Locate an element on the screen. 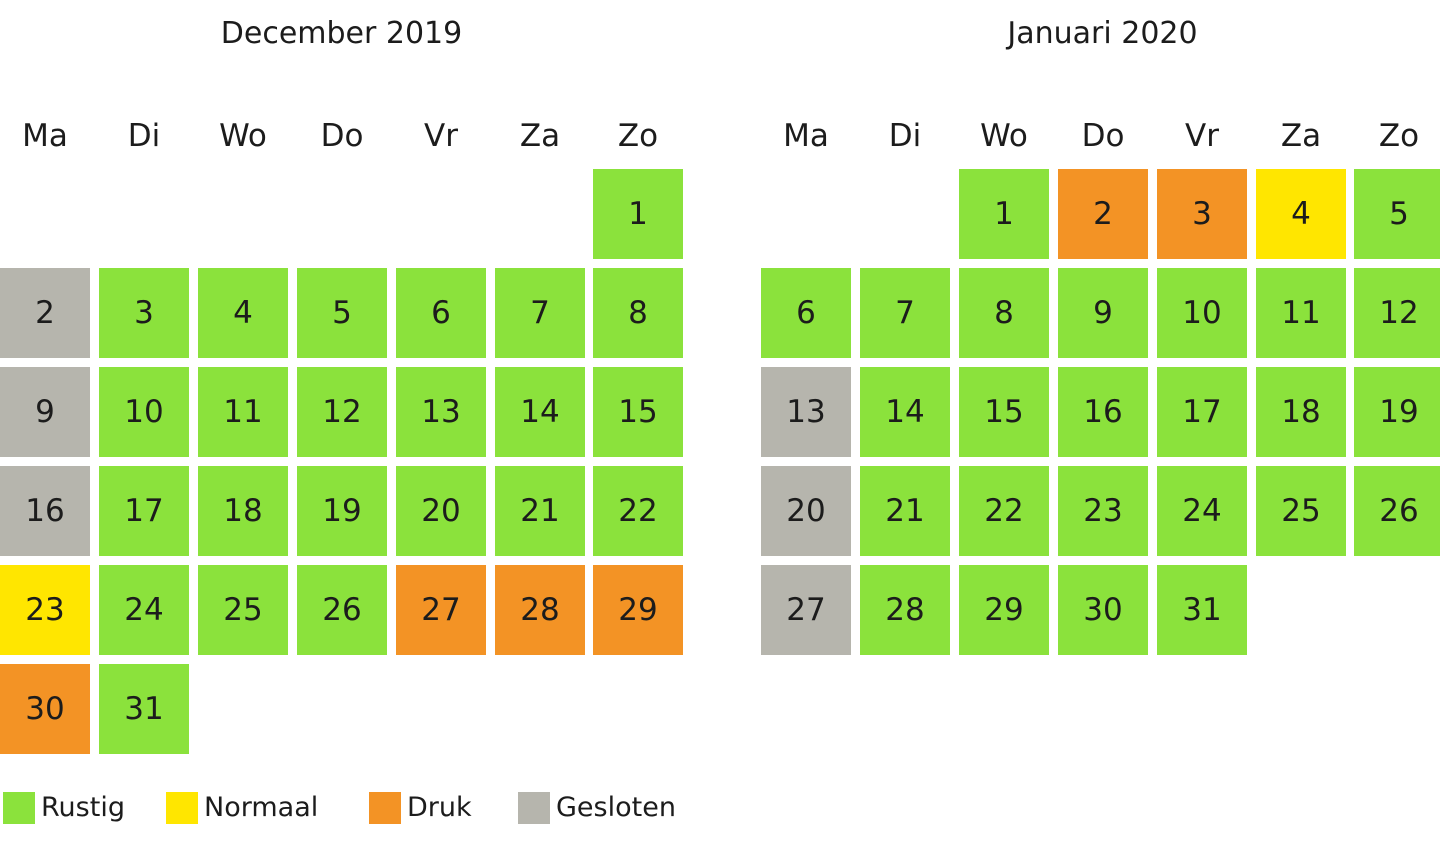 The image size is (1440, 855). legend-item-druk: Druk is located at coordinates (420, 808).